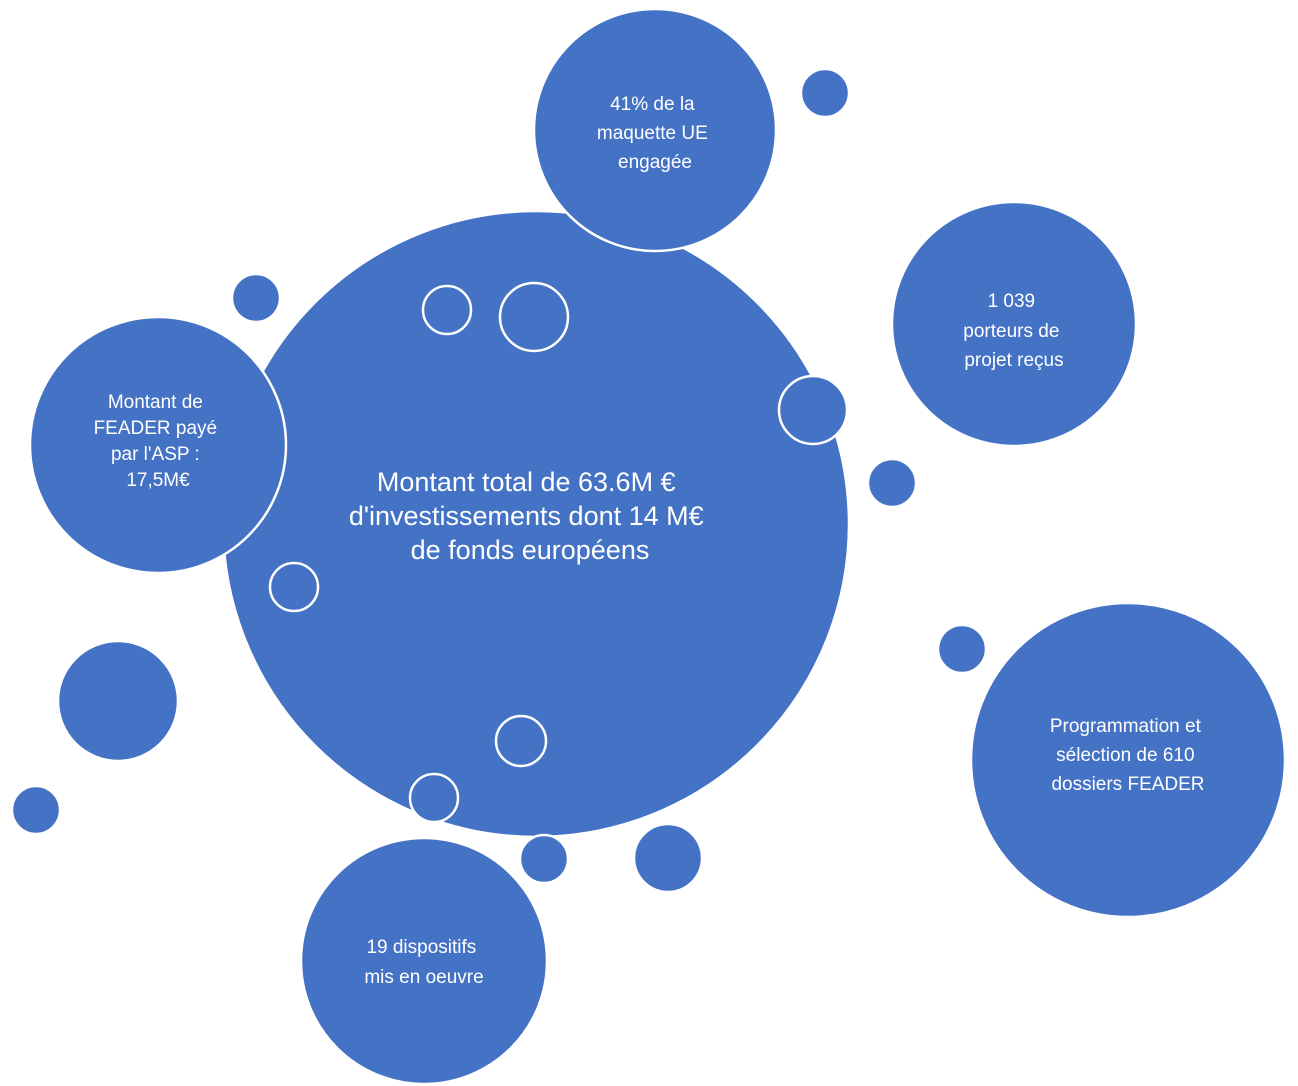 This screenshot has height=1086, width=1298. What do you see at coordinates (1011, 331) in the screenshot?
I see `porteurs-line-2: porteurs de` at bounding box center [1011, 331].